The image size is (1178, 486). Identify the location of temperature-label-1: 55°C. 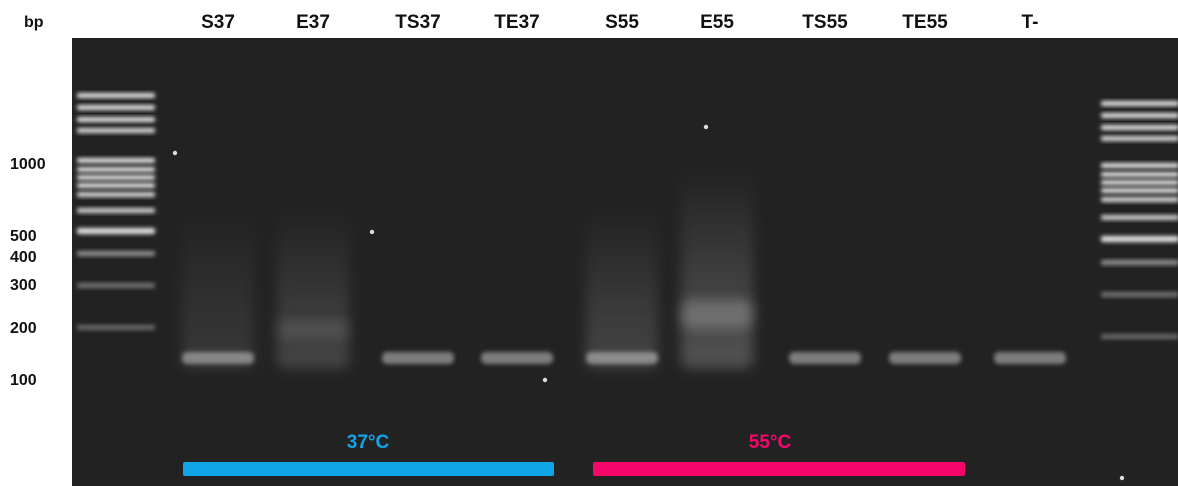
(770, 442).